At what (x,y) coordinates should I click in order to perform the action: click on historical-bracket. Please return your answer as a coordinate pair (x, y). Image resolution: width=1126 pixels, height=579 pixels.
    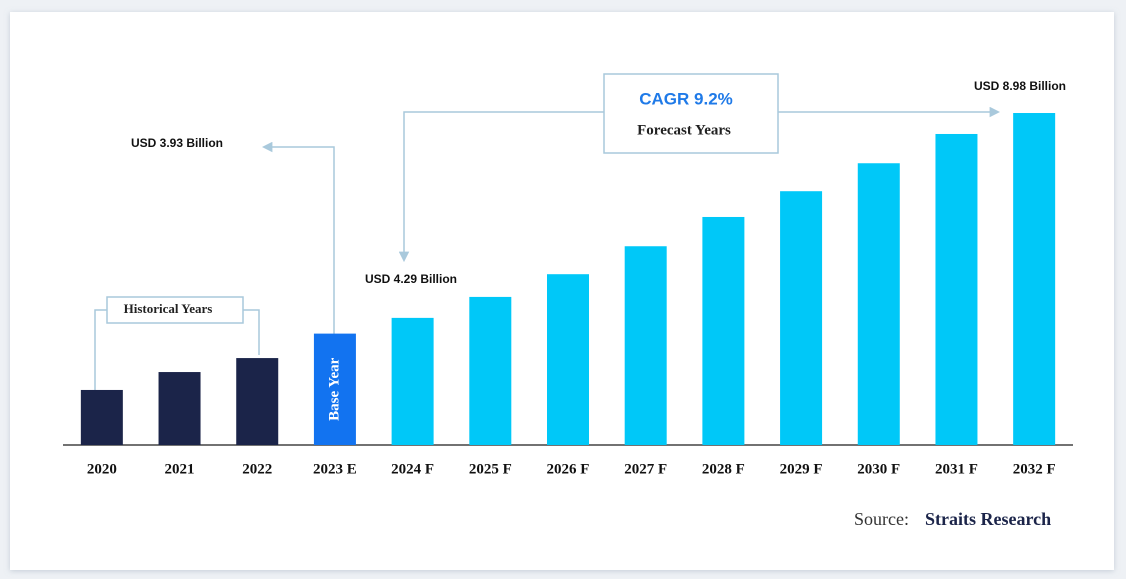
    Looking at the image, I should click on (177, 349).